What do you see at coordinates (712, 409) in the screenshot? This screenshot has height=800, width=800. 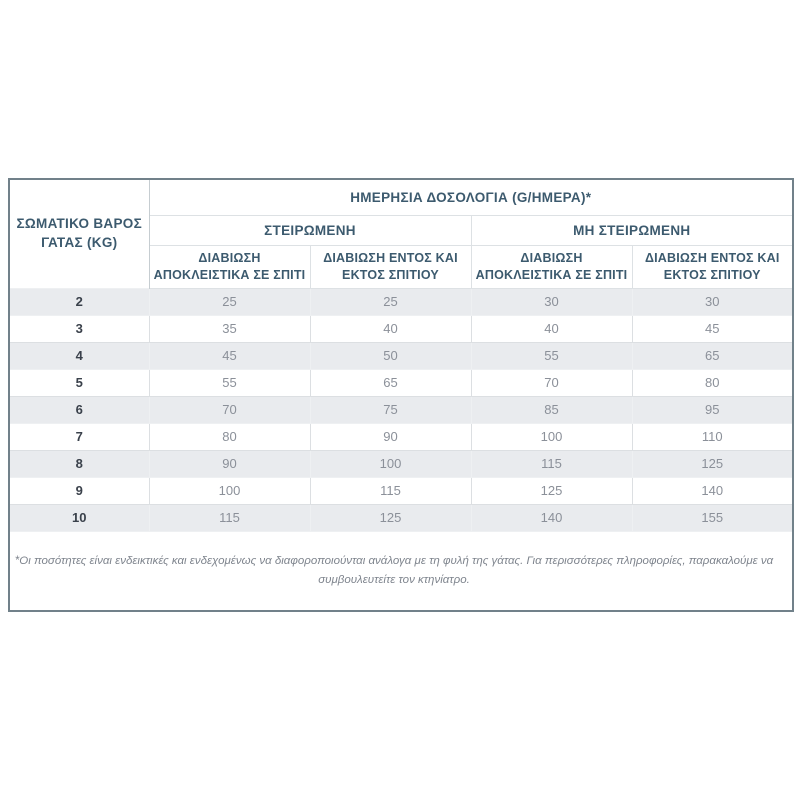 I see `dosage-cell: 95` at bounding box center [712, 409].